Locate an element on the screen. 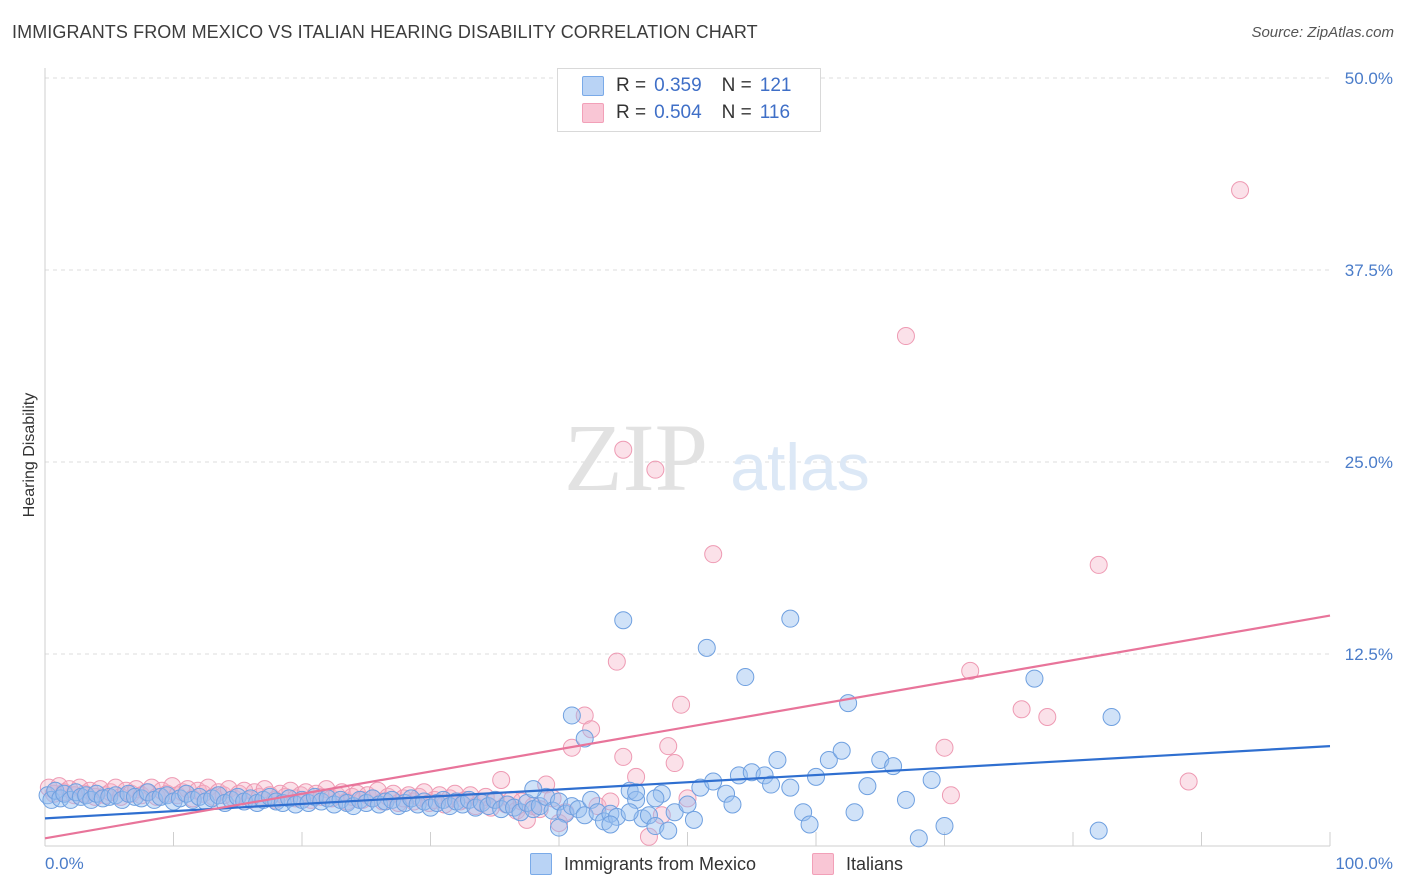 This screenshot has height=892, width=1406. y-tick-label: 25.0% is located at coordinates (1369, 462).